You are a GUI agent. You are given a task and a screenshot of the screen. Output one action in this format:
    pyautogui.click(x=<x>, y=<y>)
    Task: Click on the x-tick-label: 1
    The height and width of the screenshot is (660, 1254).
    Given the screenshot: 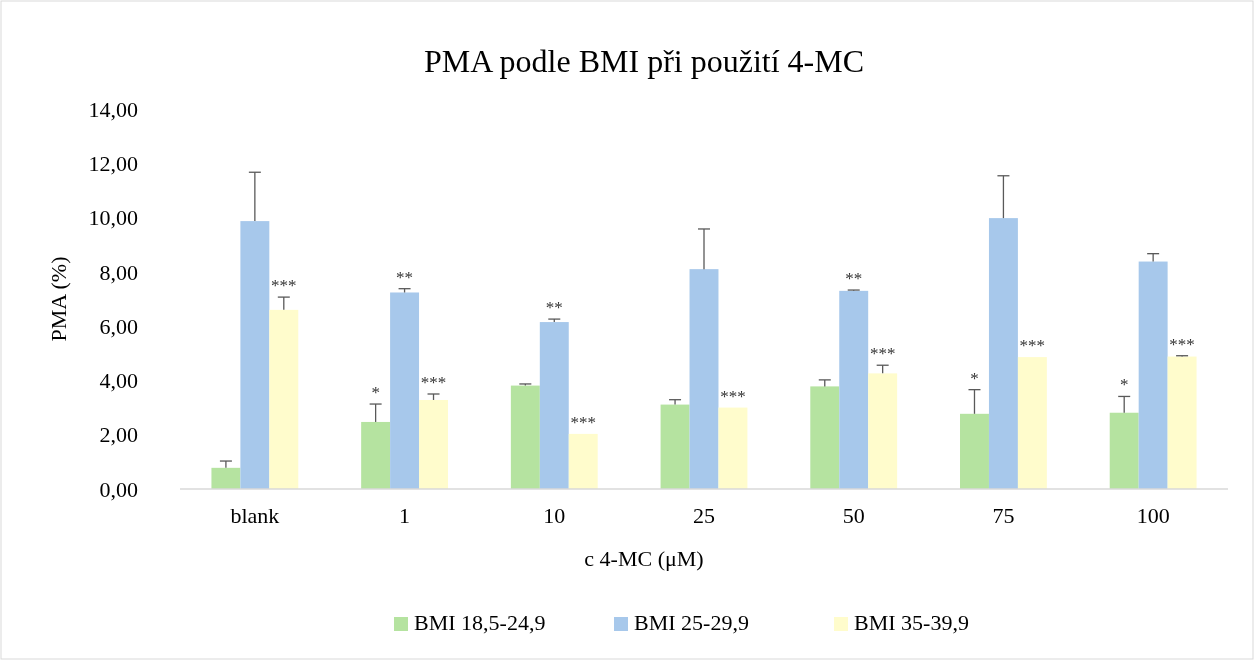 What is the action you would take?
    pyautogui.click(x=405, y=515)
    